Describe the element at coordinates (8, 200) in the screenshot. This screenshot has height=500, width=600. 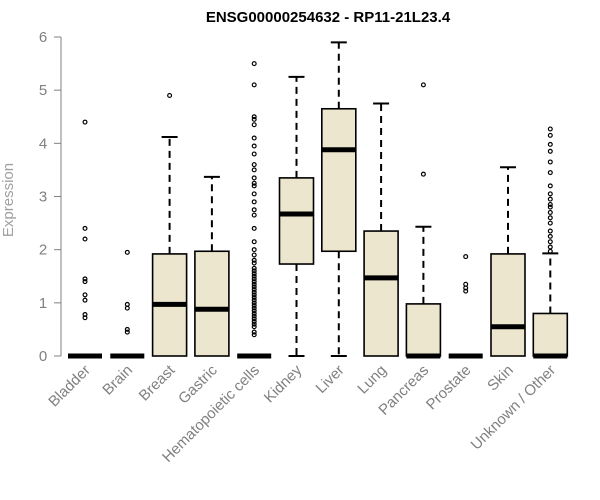
I see `y-axis-label: Expression` at that location.